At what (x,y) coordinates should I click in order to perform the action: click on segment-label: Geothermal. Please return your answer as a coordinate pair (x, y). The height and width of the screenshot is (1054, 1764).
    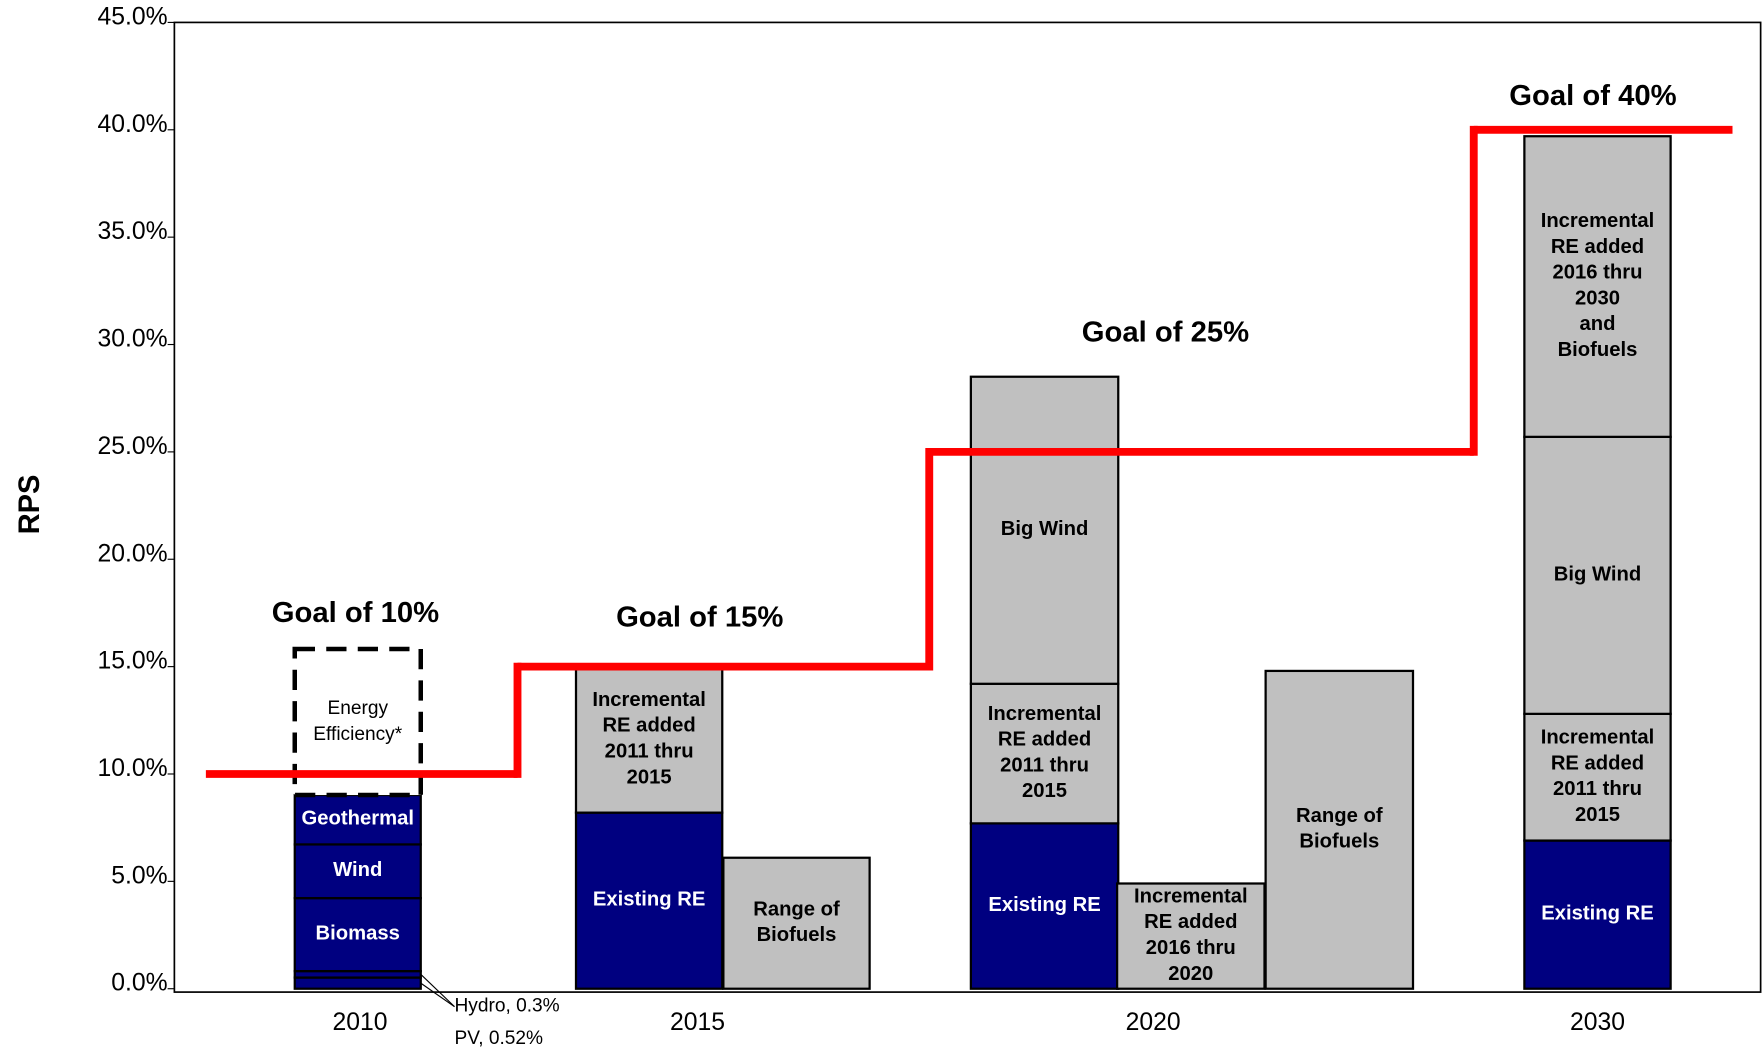
    Looking at the image, I should click on (358, 819).